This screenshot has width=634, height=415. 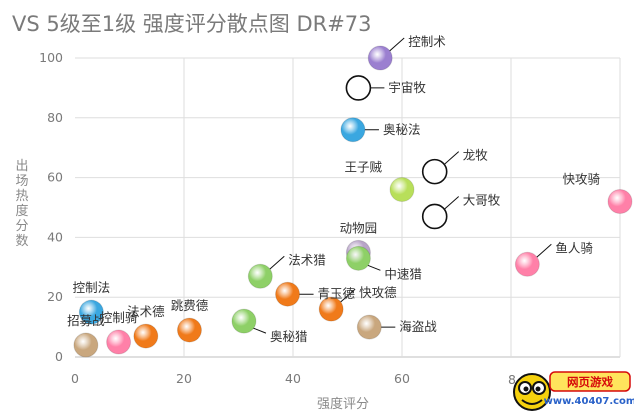 What do you see at coordinates (190, 305) in the screenshot?
I see `point-label: 跳费德` at bounding box center [190, 305].